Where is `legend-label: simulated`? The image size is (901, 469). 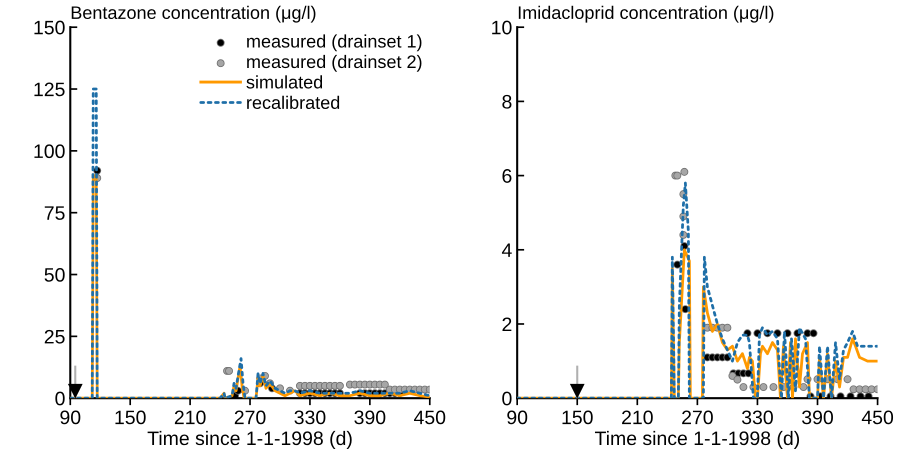 legend-label: simulated is located at coordinates (284, 82).